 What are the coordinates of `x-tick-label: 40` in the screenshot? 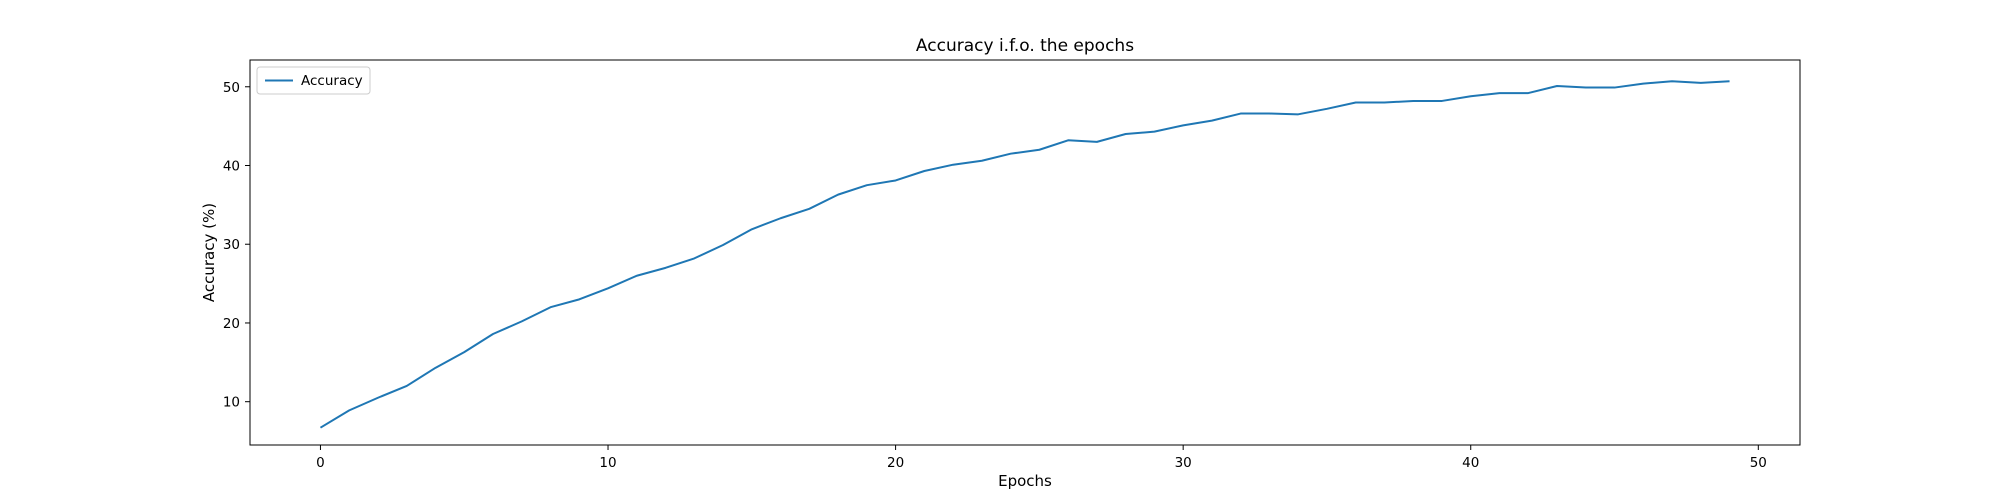 It's located at (1470, 463).